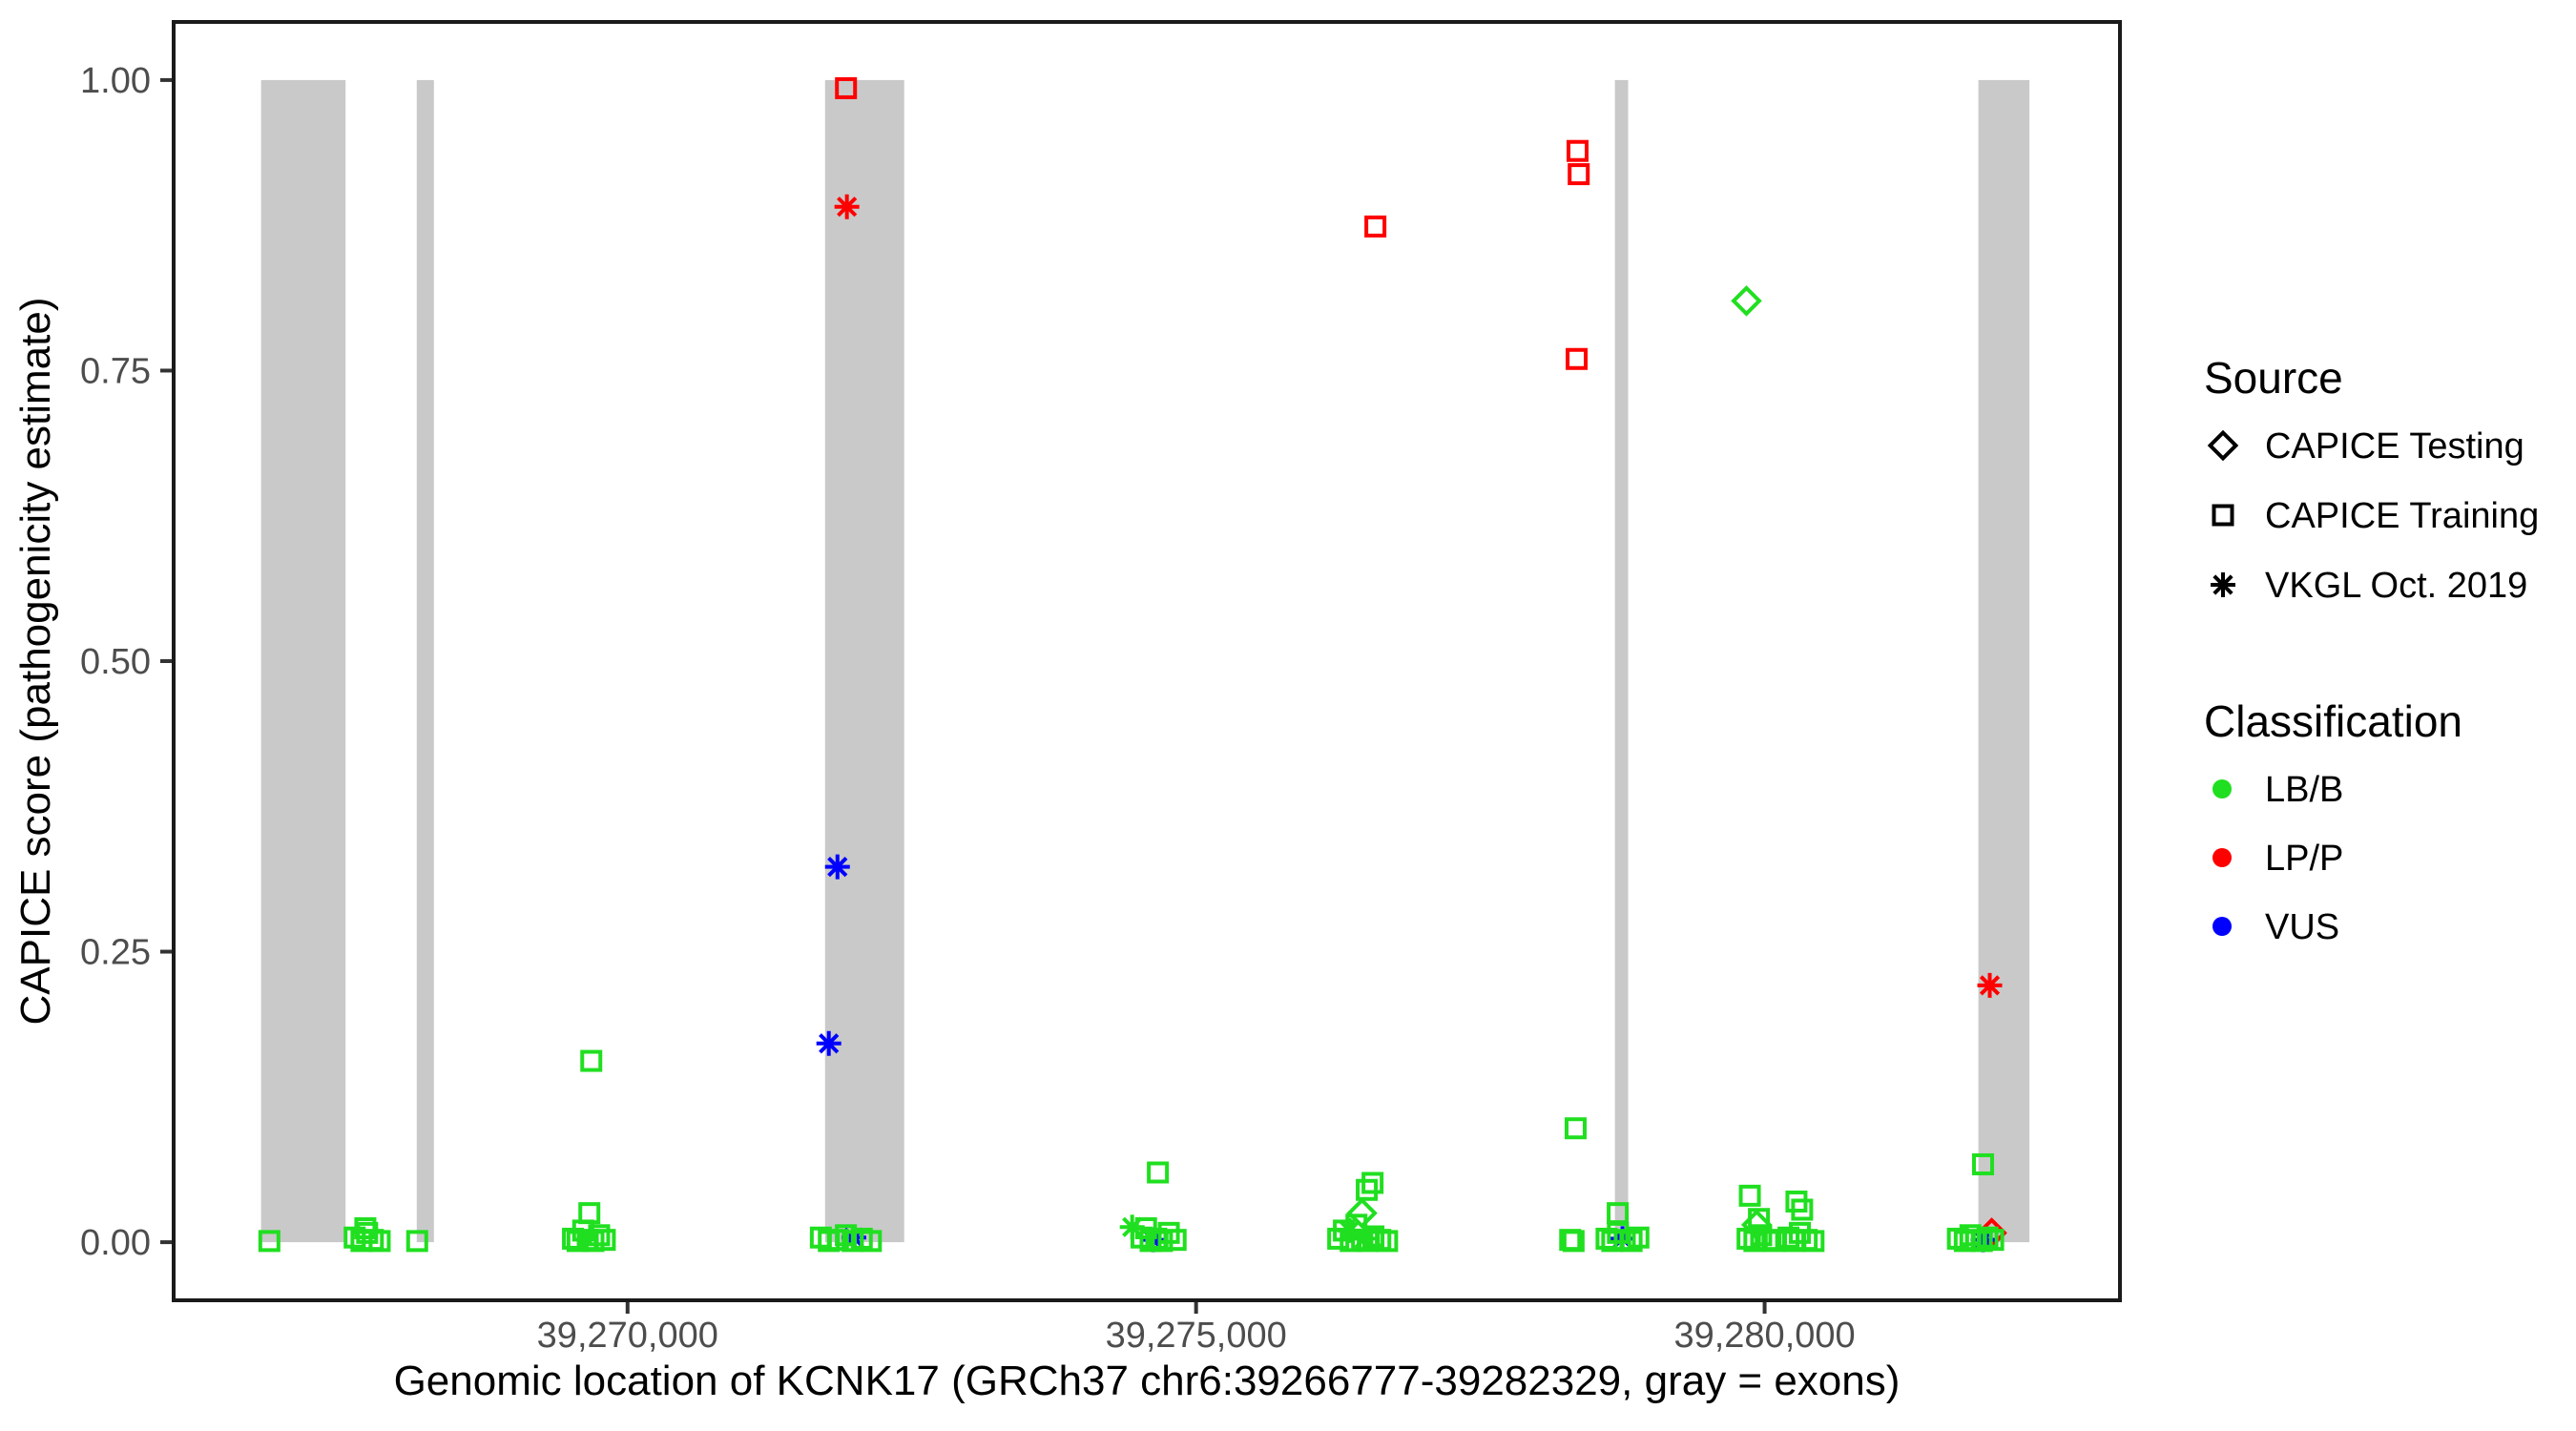 The height and width of the screenshot is (1431, 2576). What do you see at coordinates (35, 662) in the screenshot?
I see `y-axis-title: CAPICE score (pathogenicity estimate)` at bounding box center [35, 662].